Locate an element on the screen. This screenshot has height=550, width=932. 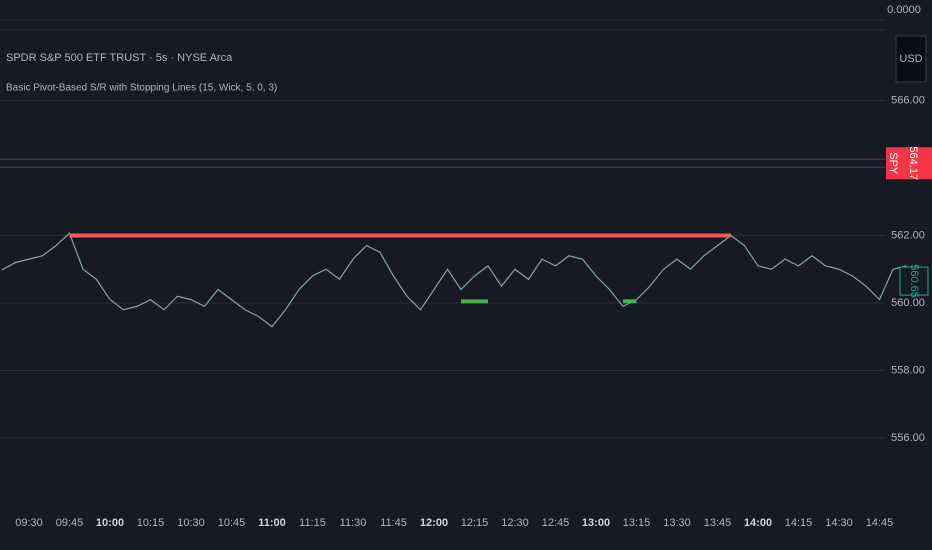
symbol-tag-price: 564.17 is located at coordinates (913, 163).